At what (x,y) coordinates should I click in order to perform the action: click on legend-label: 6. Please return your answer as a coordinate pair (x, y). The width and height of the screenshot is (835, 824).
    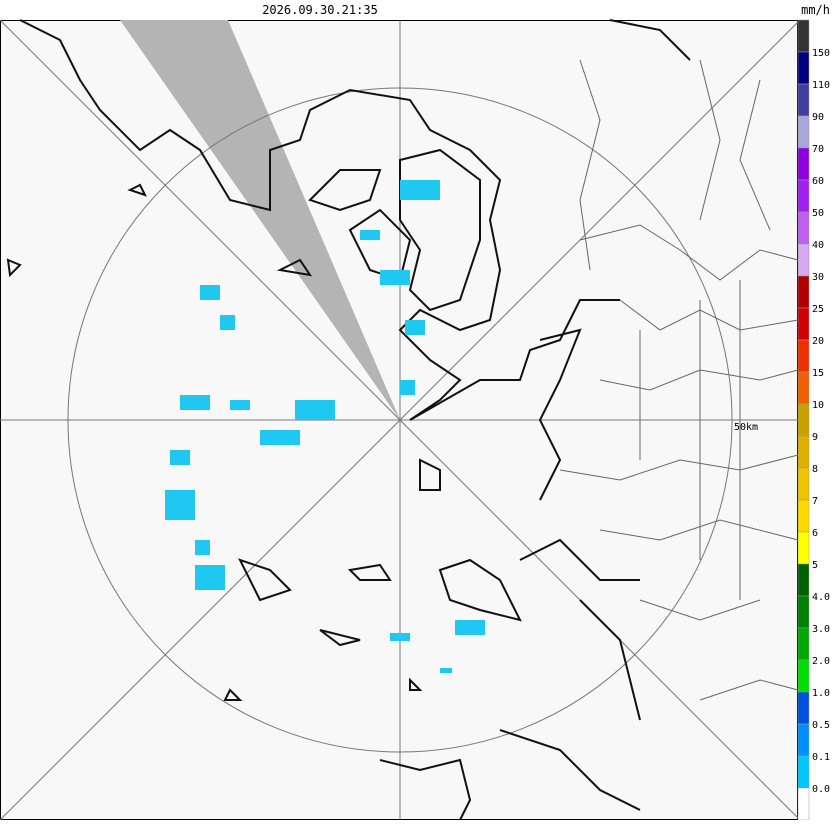
    Looking at the image, I should click on (815, 533).